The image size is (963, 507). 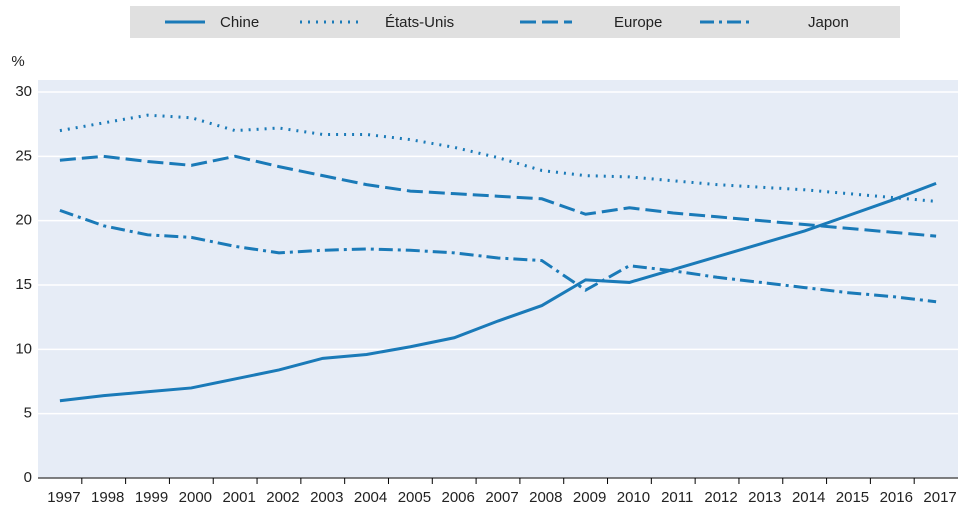 What do you see at coordinates (808, 497) in the screenshot?
I see `x-tick-label: 2014` at bounding box center [808, 497].